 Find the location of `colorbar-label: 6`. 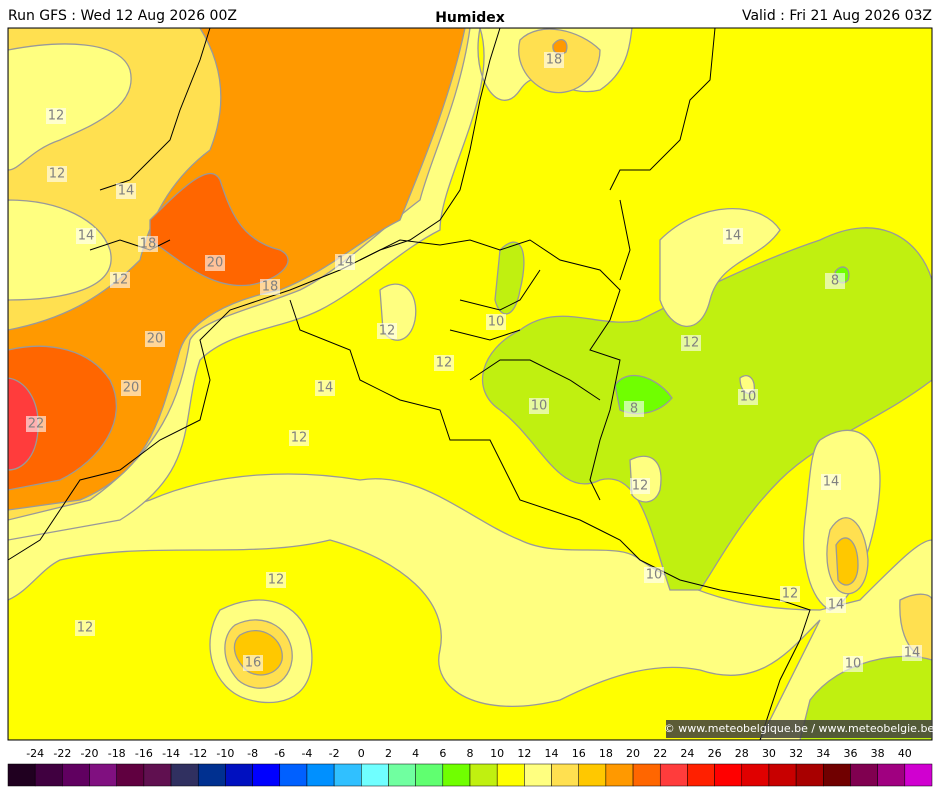

colorbar-label: 6 is located at coordinates (442, 753).